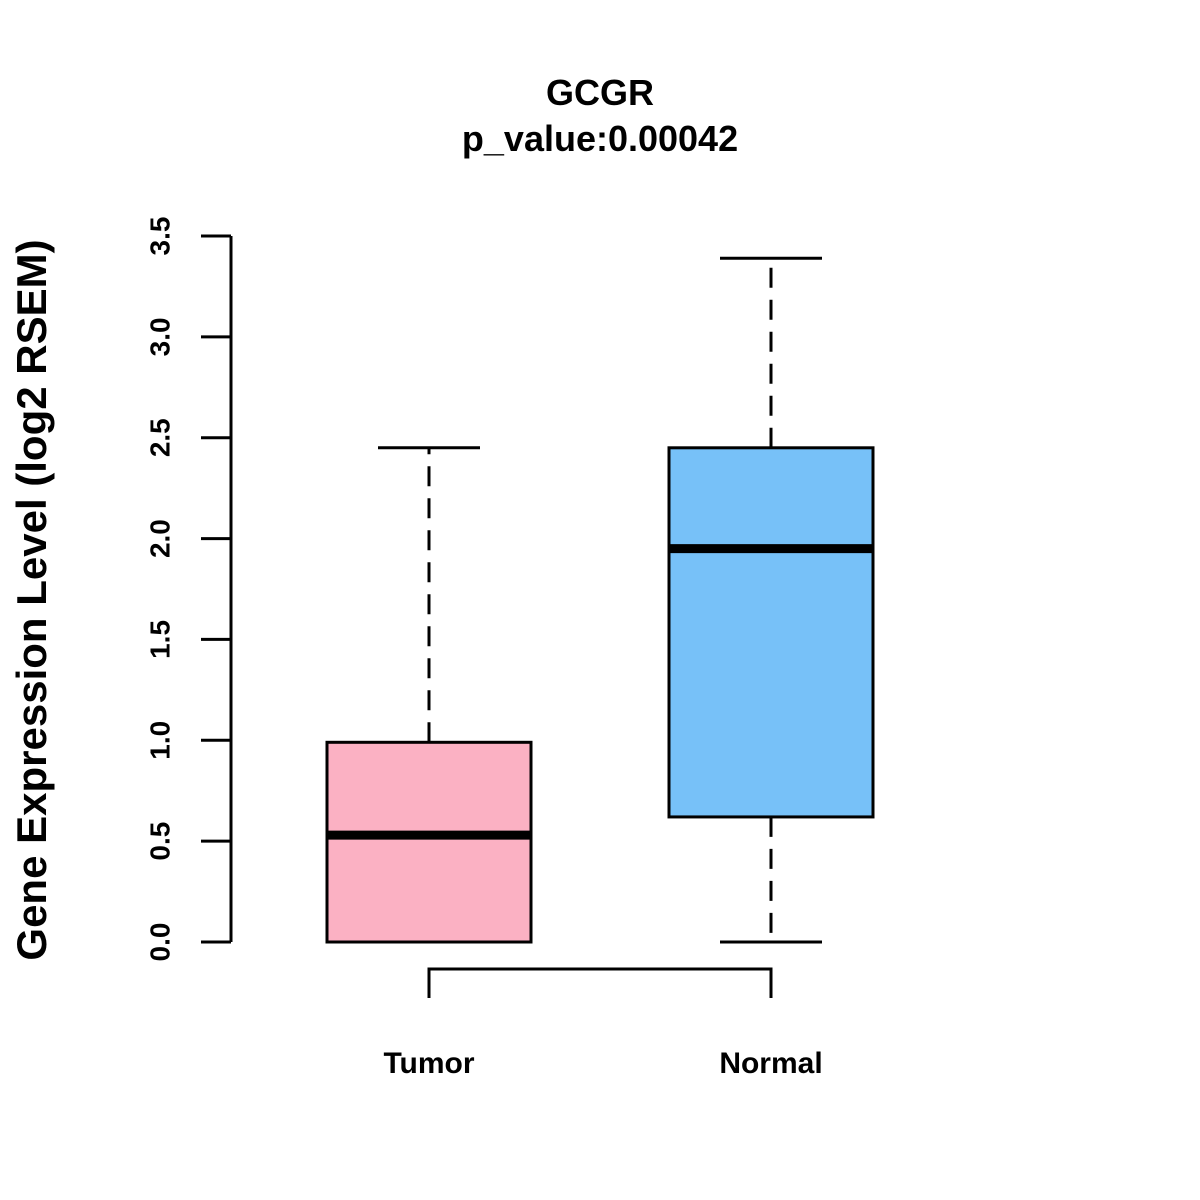  I want to click on y-tick-label: 3.5, so click(160, 236).